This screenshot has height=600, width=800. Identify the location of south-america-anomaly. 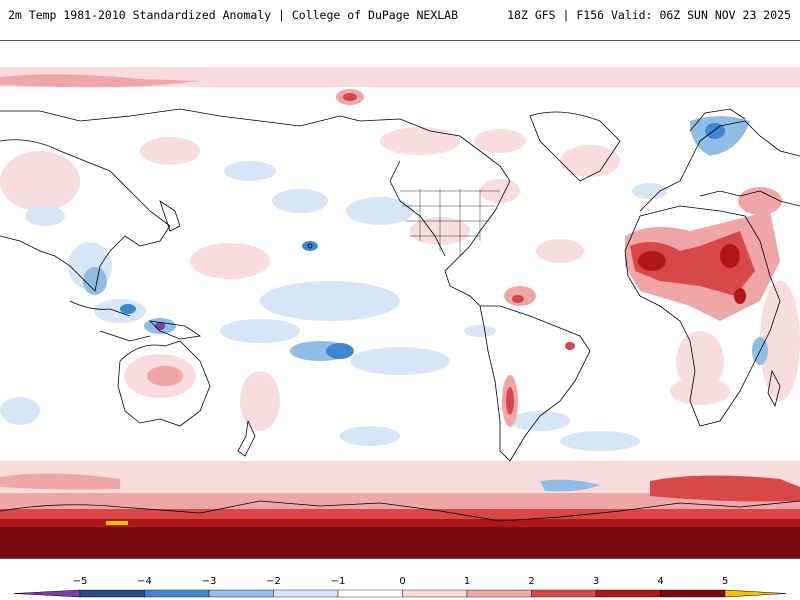
(538, 356).